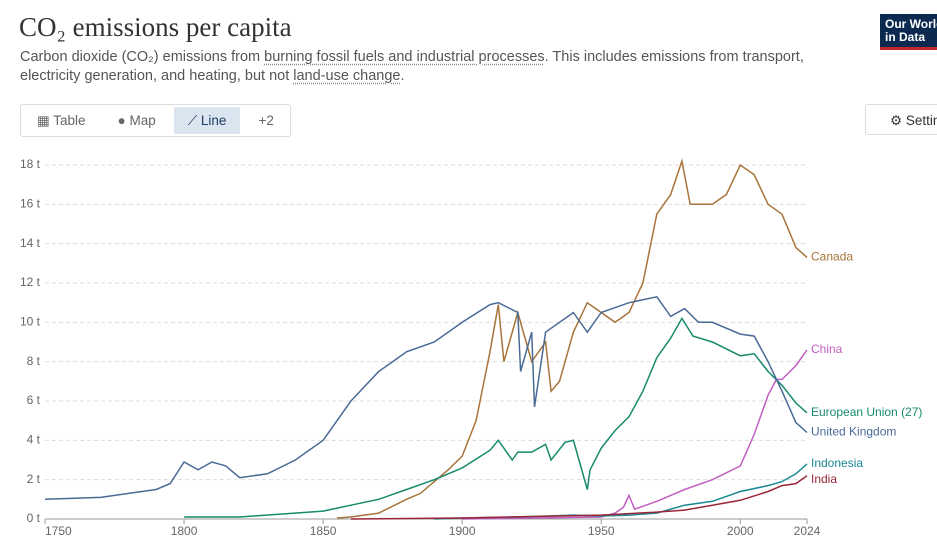 The height and width of the screenshot is (552, 937). Describe the element at coordinates (824, 479) in the screenshot. I see `legend-label: India` at that location.